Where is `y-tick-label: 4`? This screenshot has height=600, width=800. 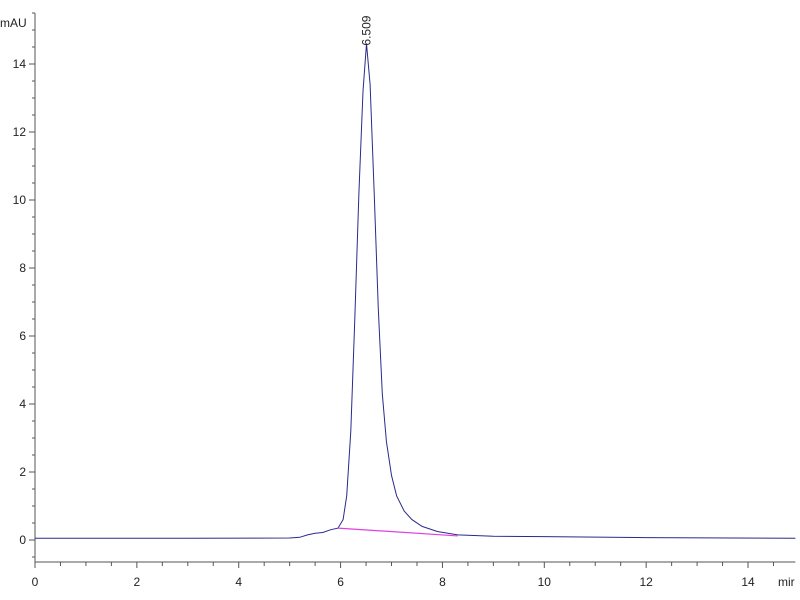
y-tick-label: 4 is located at coordinates (22, 404).